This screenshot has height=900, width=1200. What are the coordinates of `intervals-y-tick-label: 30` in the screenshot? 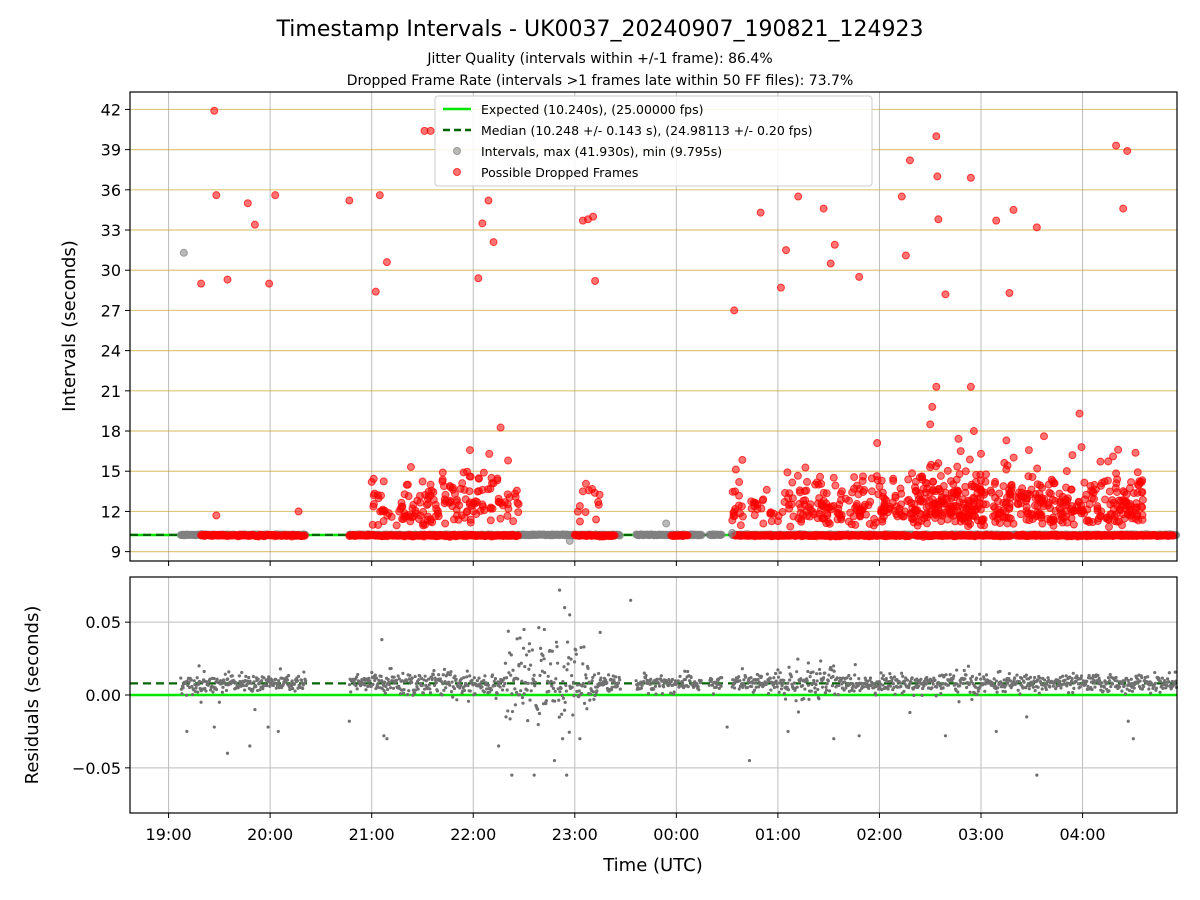 It's located at (111, 270).